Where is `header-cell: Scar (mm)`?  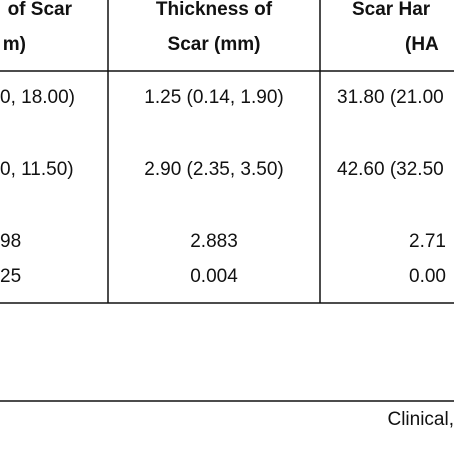 header-cell: Scar (mm) is located at coordinates (214, 44).